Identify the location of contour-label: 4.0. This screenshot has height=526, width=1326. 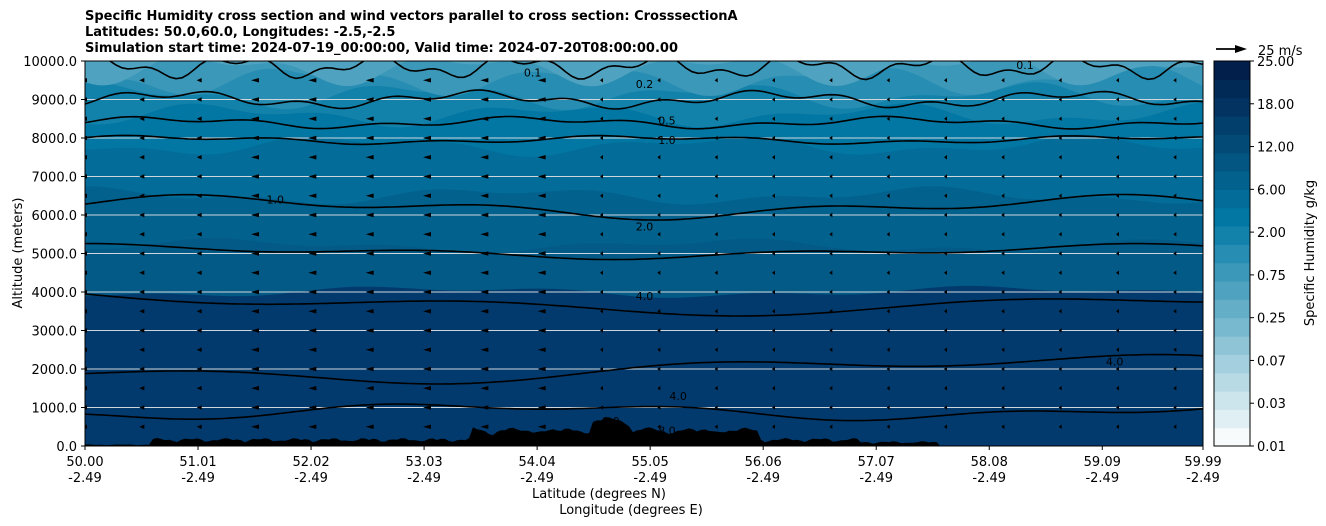
(678, 396).